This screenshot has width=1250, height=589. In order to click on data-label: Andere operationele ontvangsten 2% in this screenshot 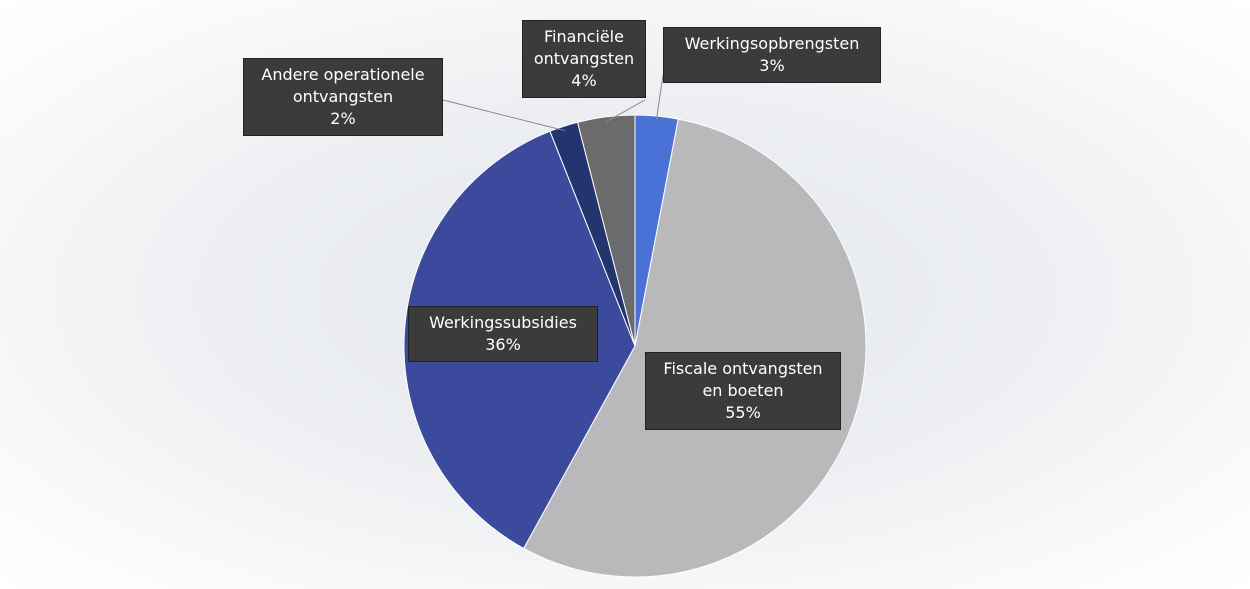, I will do `click(343, 97)`.